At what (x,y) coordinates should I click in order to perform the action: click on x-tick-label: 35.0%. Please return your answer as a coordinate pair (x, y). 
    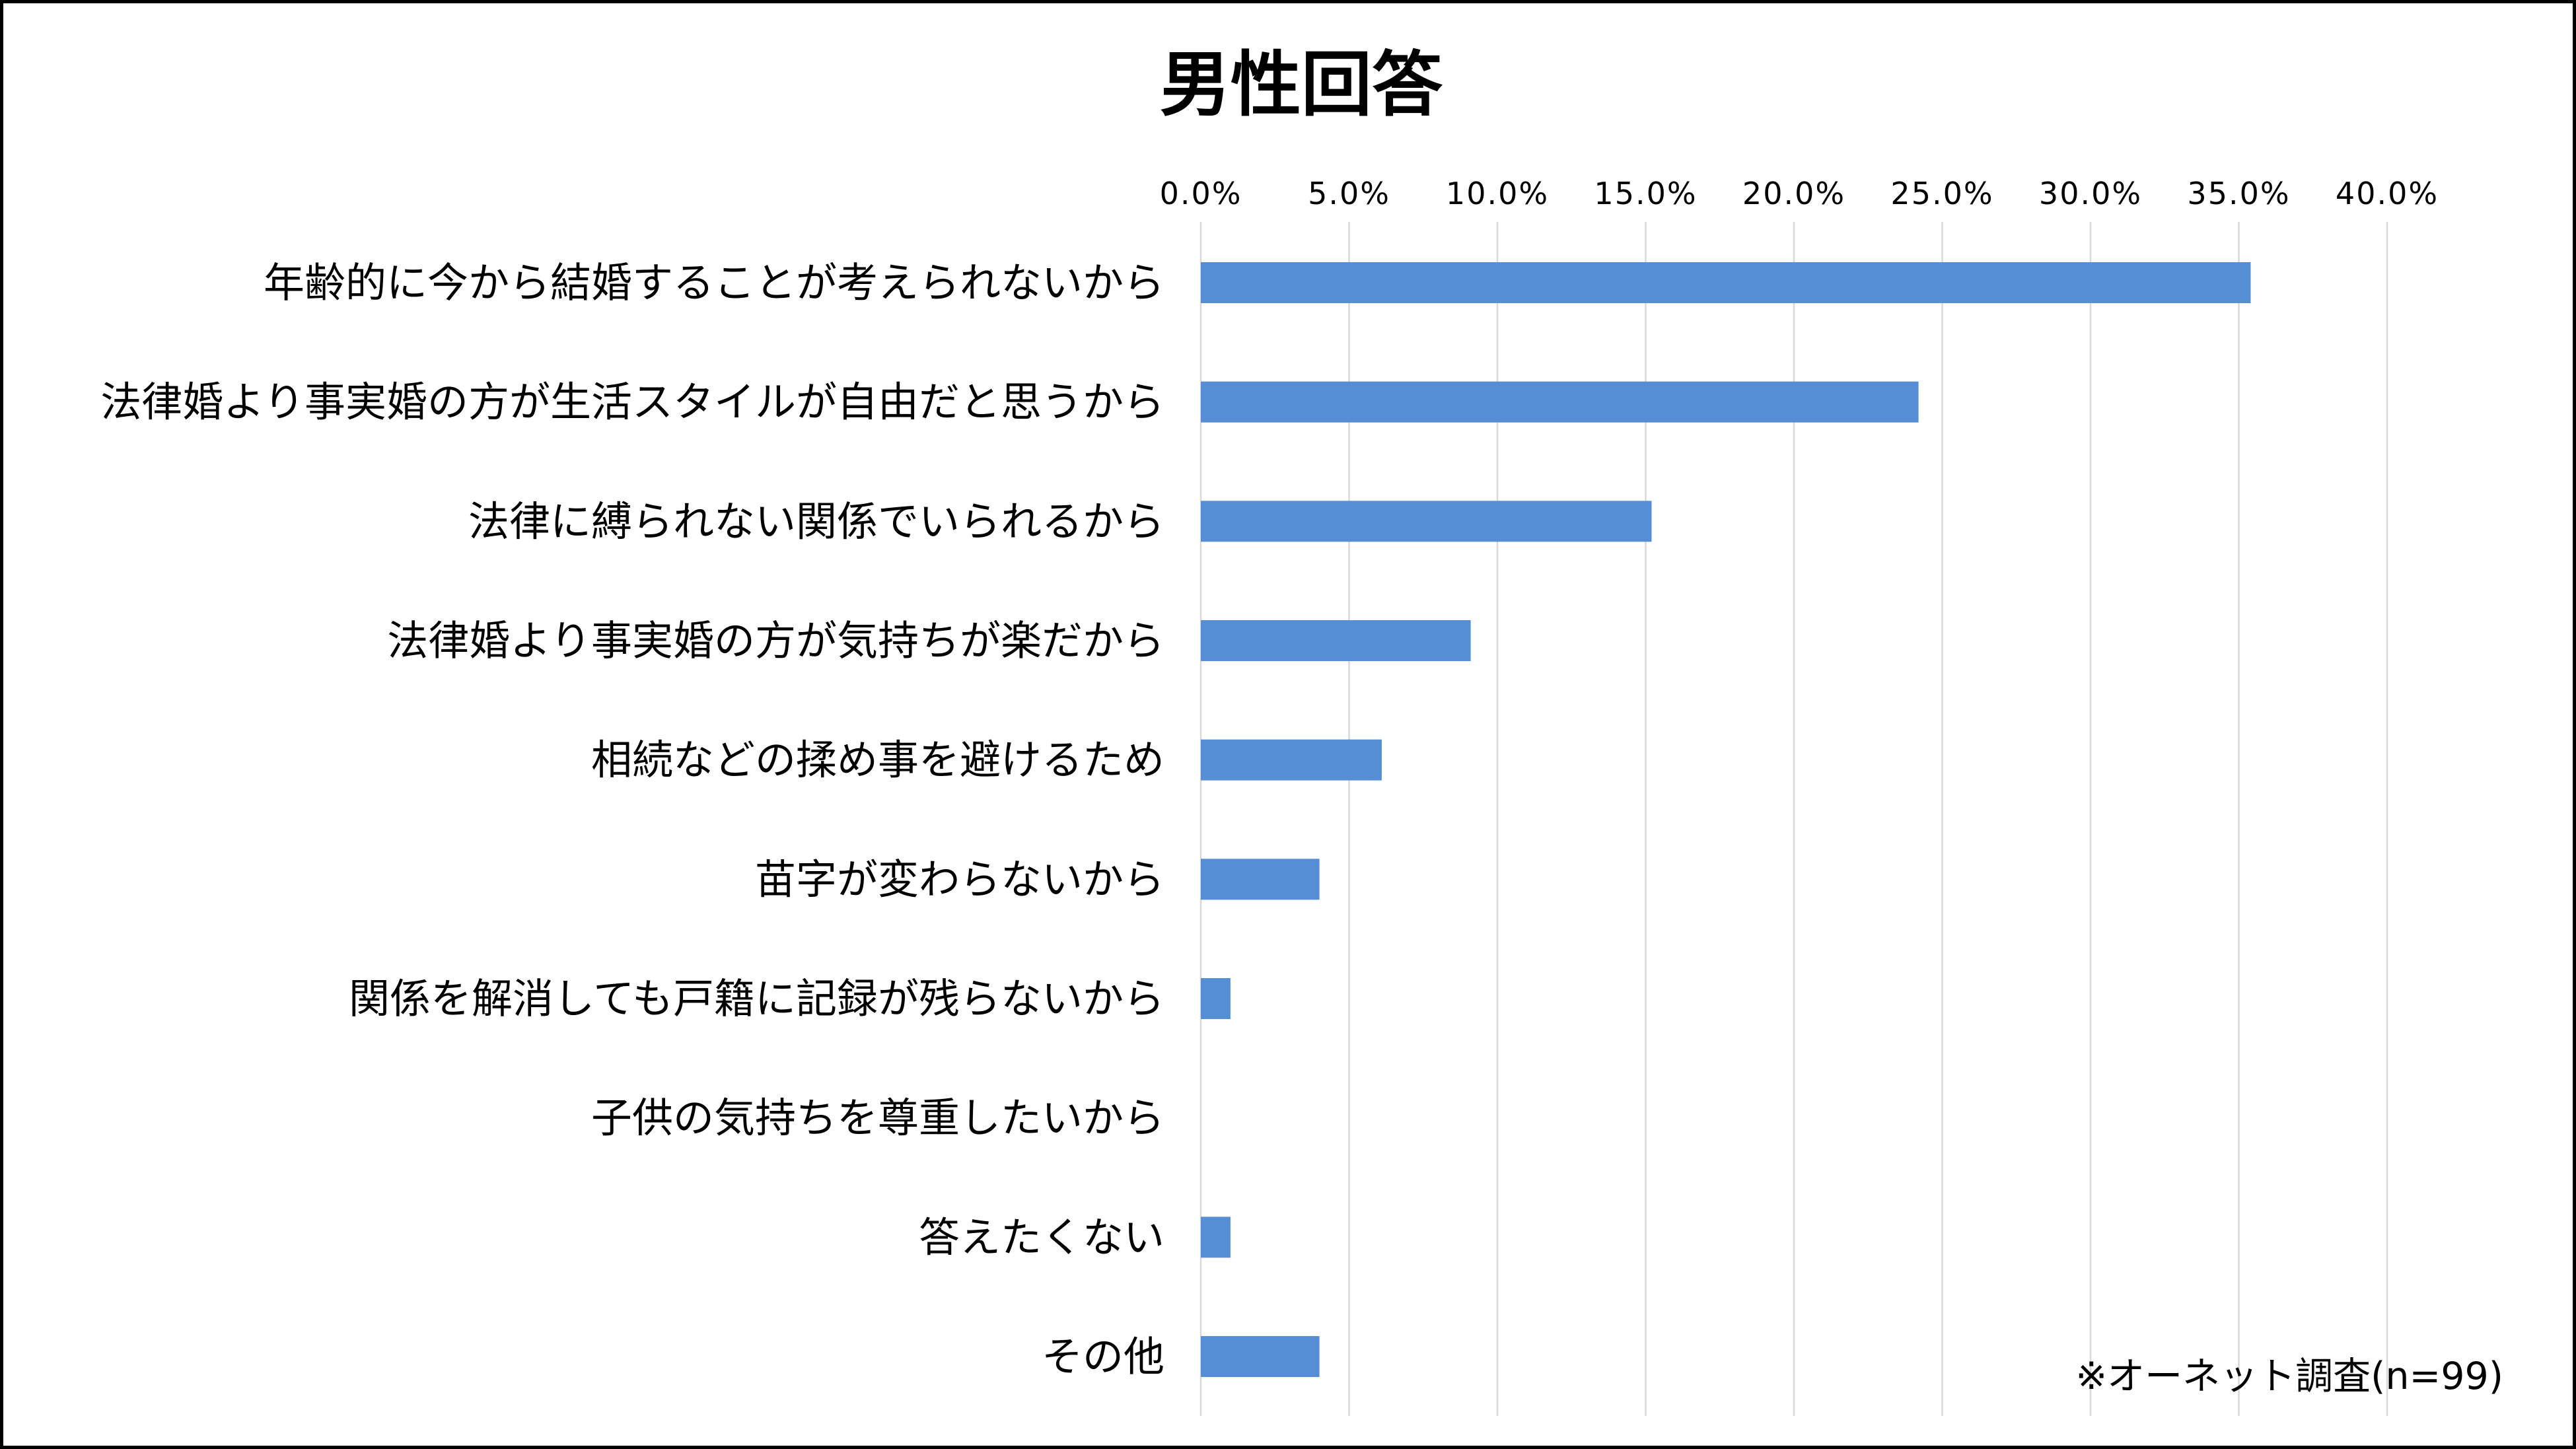
    Looking at the image, I should click on (2239, 194).